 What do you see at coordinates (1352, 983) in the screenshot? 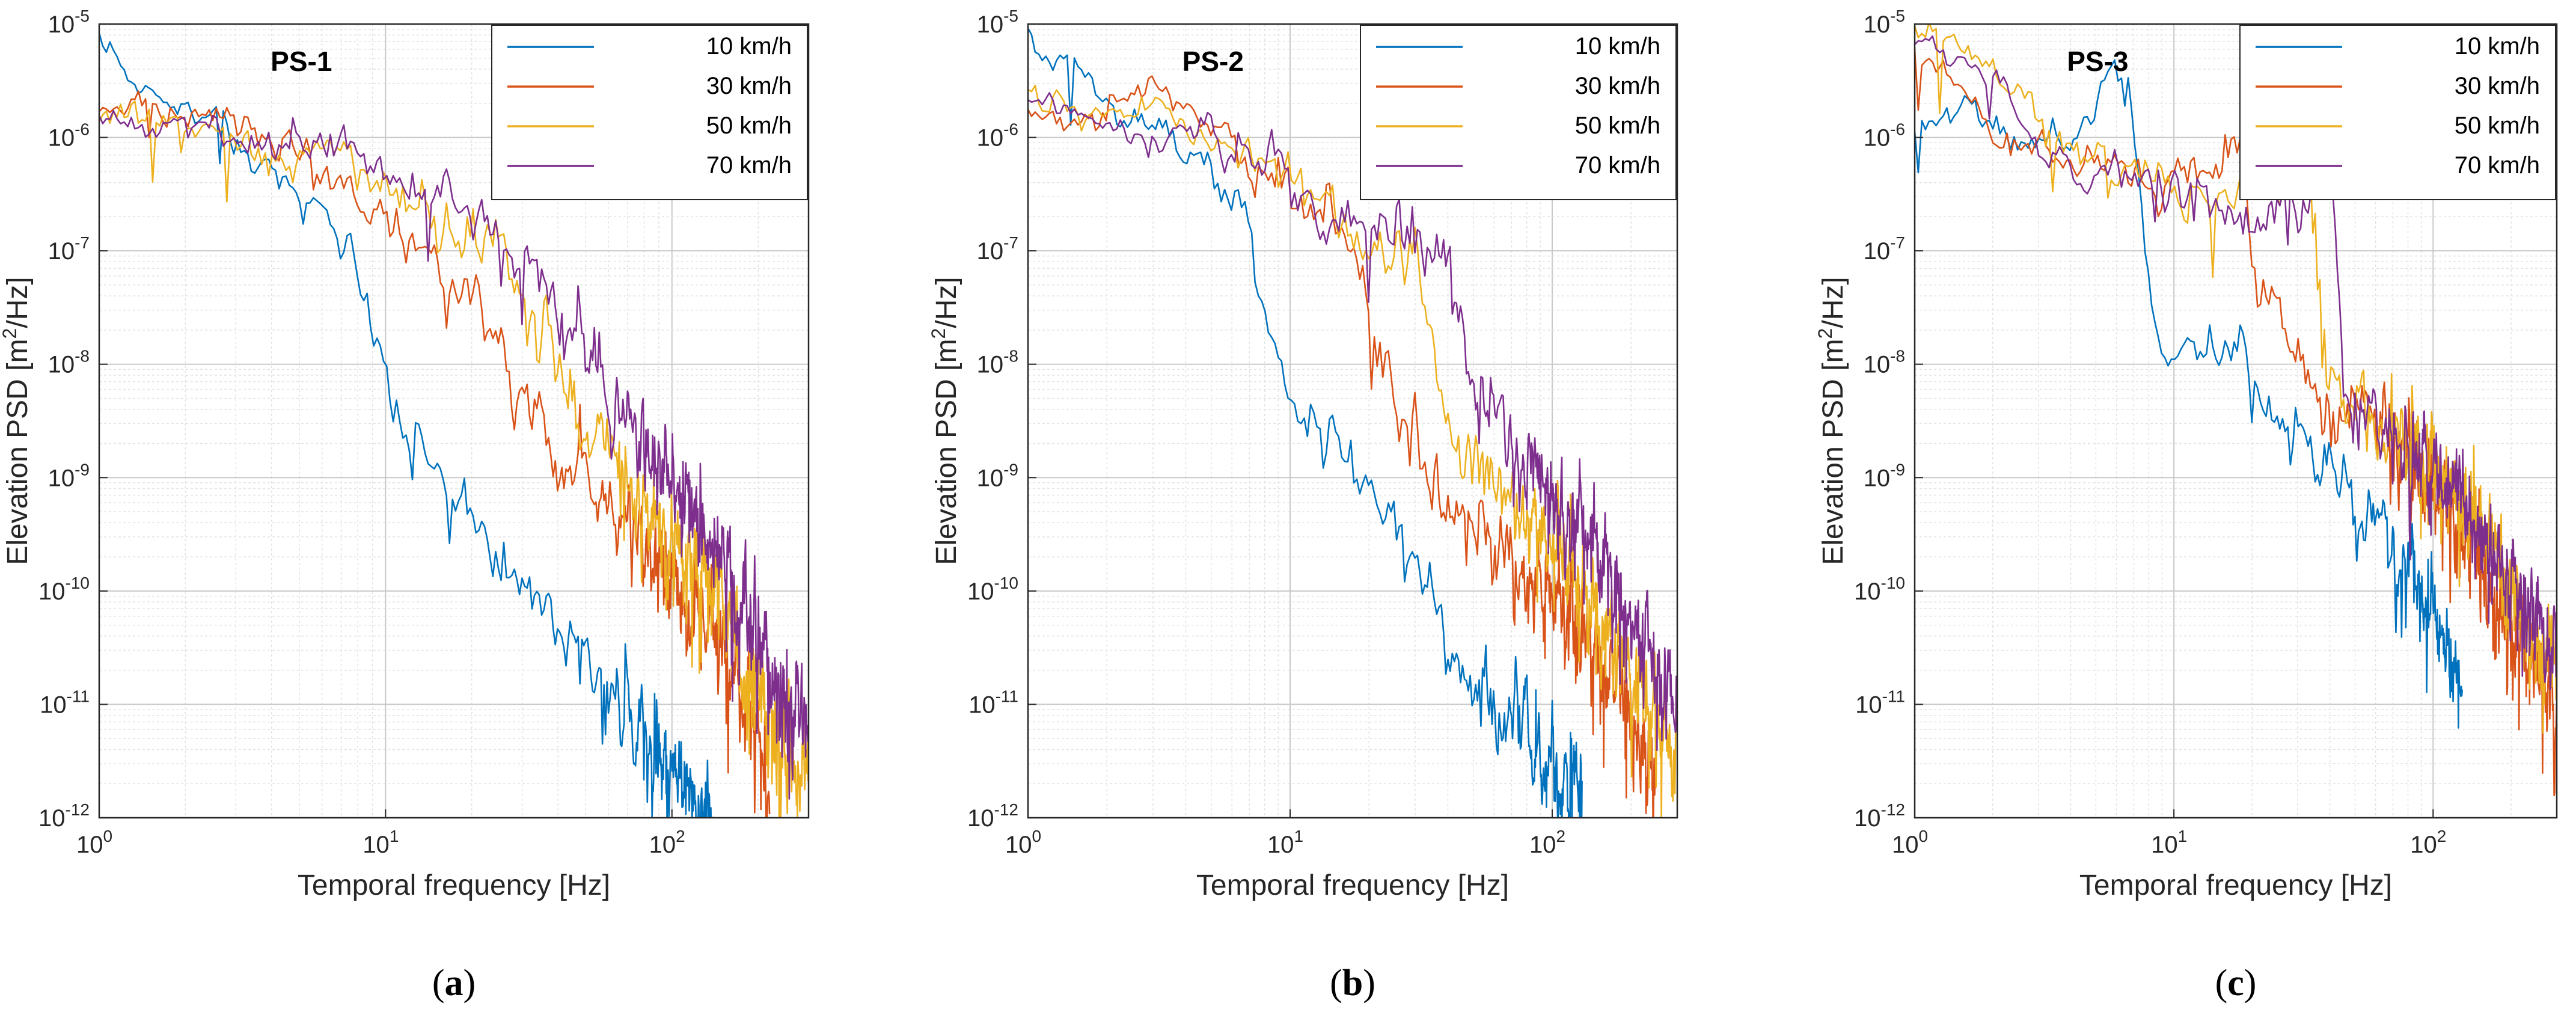
I see `panel-caption: (b)` at bounding box center [1352, 983].